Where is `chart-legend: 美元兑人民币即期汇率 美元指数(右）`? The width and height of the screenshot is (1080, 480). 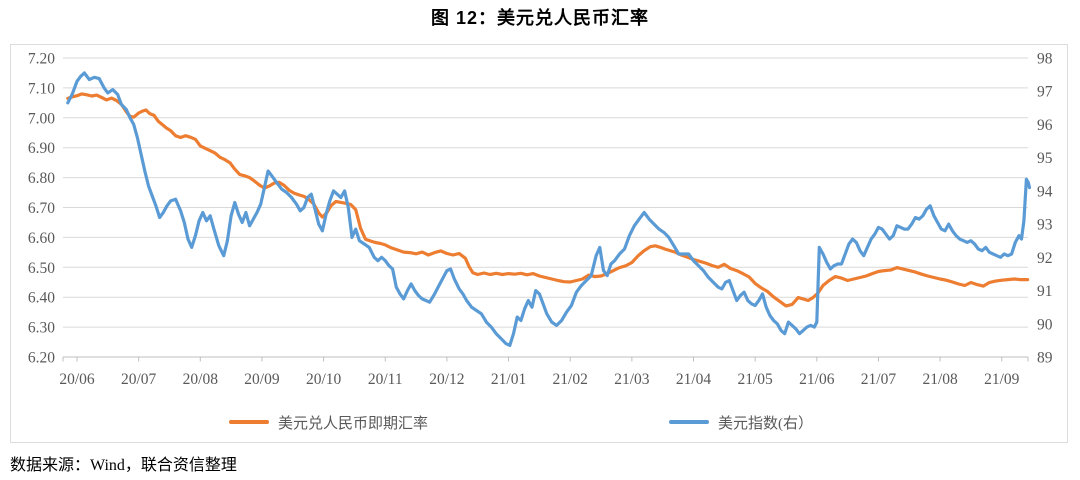
chart-legend: 美元兑人民币即期汇率 美元指数(右） is located at coordinates (540, 422).